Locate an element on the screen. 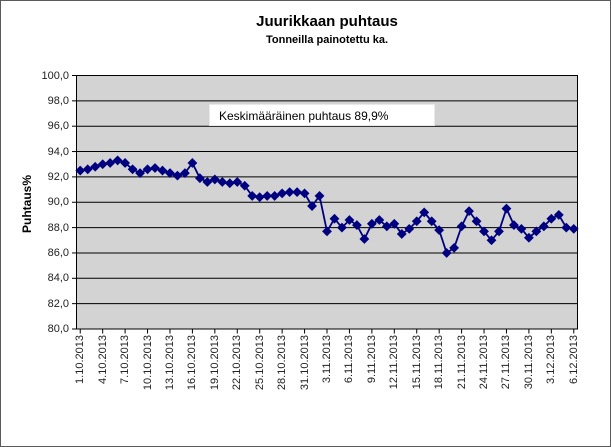 The image size is (611, 447). y-tick-label: 96,0 is located at coordinates (58, 126).